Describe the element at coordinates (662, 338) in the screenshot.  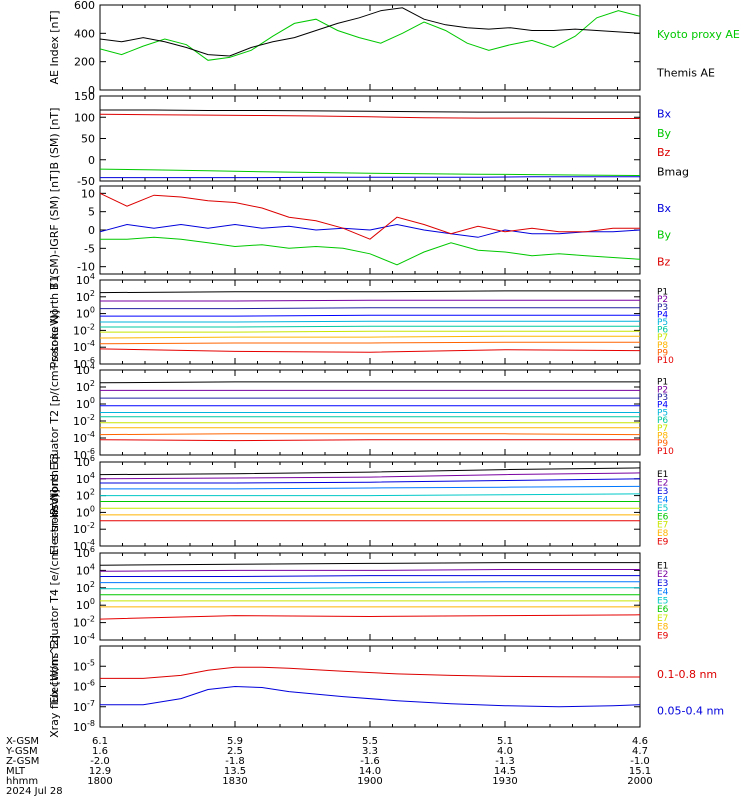
I see `legend-entry: P7` at that location.